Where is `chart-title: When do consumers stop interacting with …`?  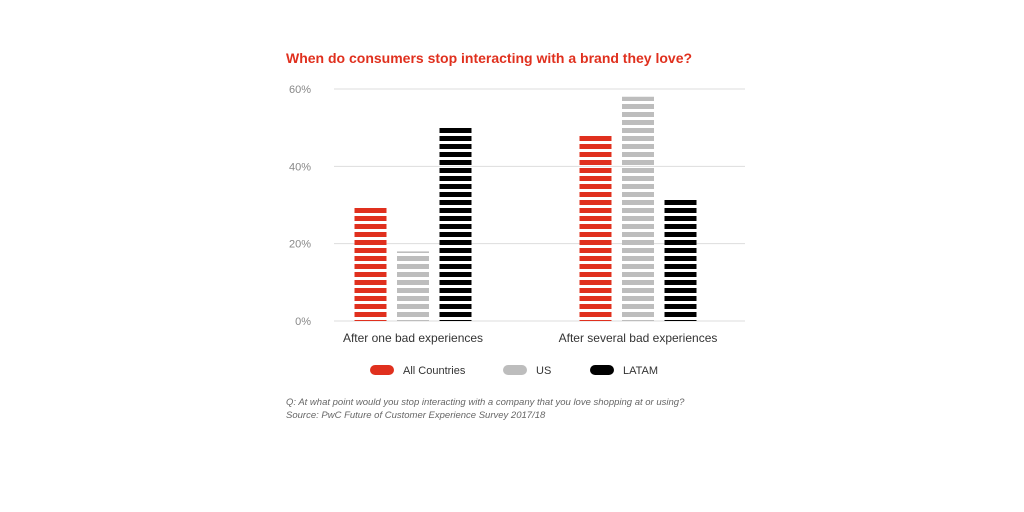
chart-title: When do consumers stop interacting with … is located at coordinates (489, 58).